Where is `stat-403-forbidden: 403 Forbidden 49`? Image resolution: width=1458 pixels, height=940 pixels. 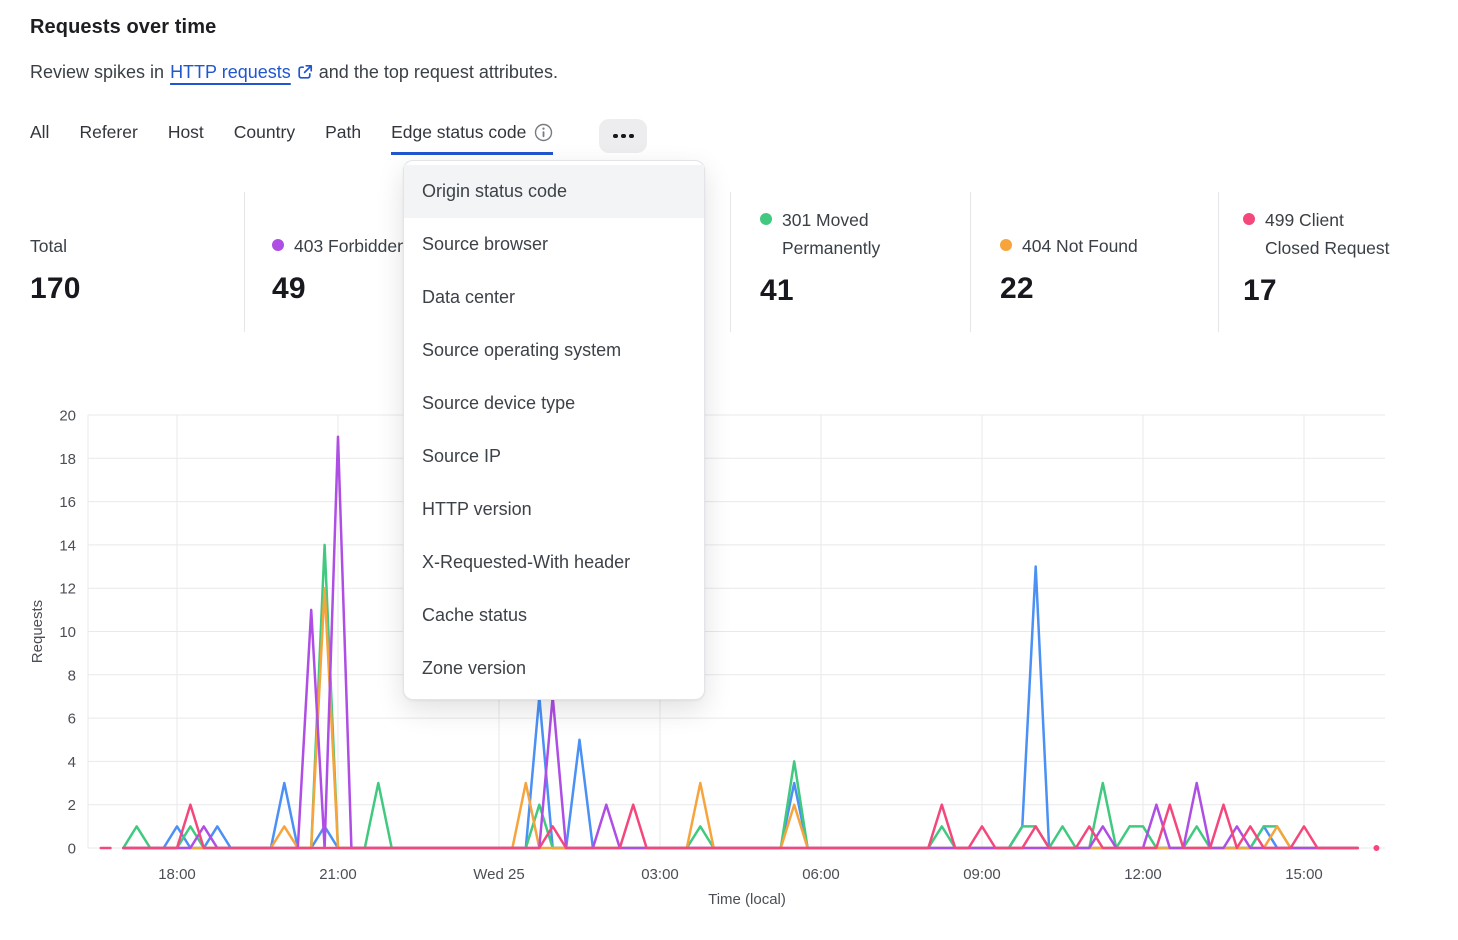
stat-403-forbidden: 403 Forbidden 49 is located at coordinates (339, 270).